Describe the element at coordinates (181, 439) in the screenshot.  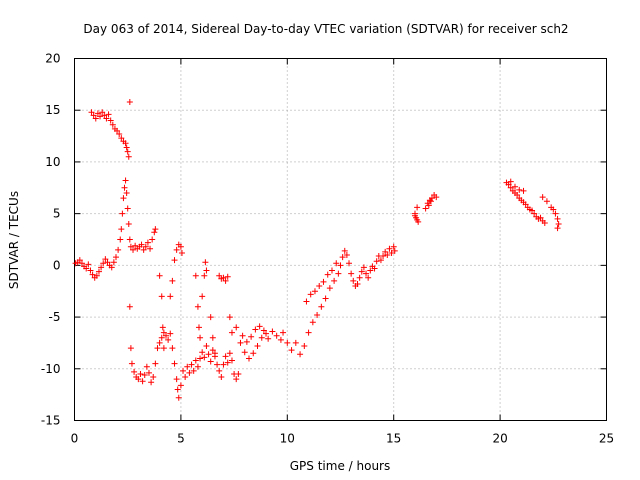
I see `x-tick-label: 5` at that location.